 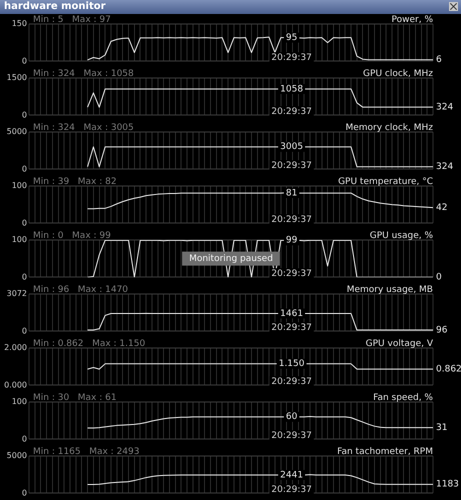 I want to click on annotation: Min : 5 Max : 97, so click(x=72, y=20).